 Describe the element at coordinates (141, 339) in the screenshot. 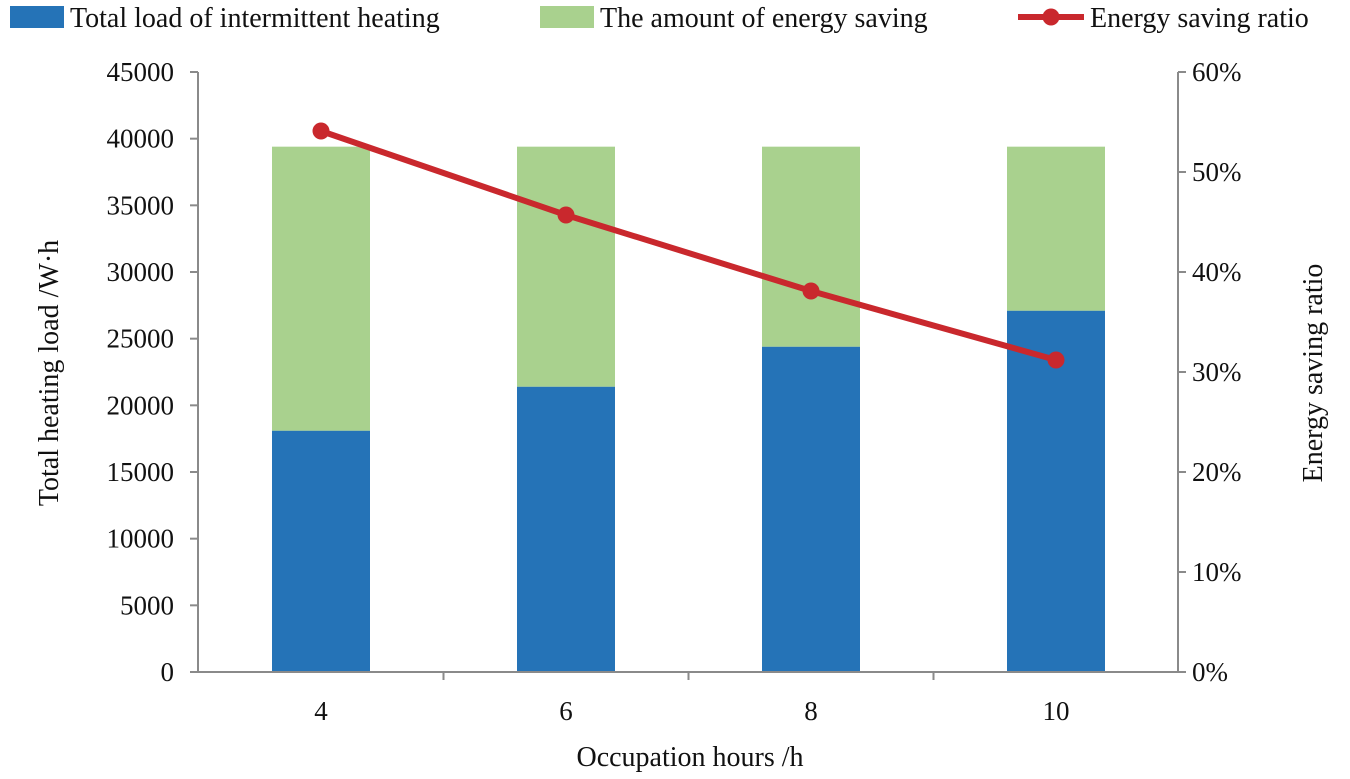

I see `y-tick-label: 25000` at that location.